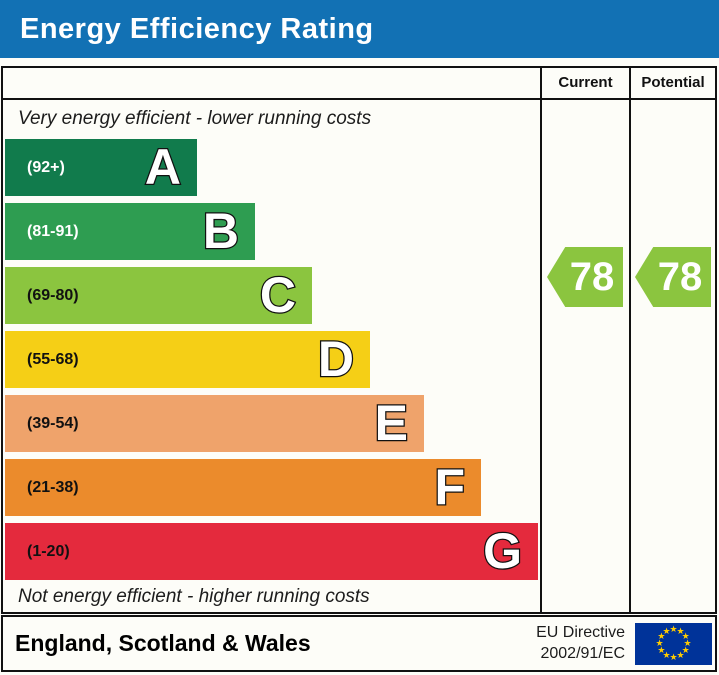 This screenshot has height=675, width=719. Describe the element at coordinates (278, 295) in the screenshot. I see `band-letter: C` at that location.